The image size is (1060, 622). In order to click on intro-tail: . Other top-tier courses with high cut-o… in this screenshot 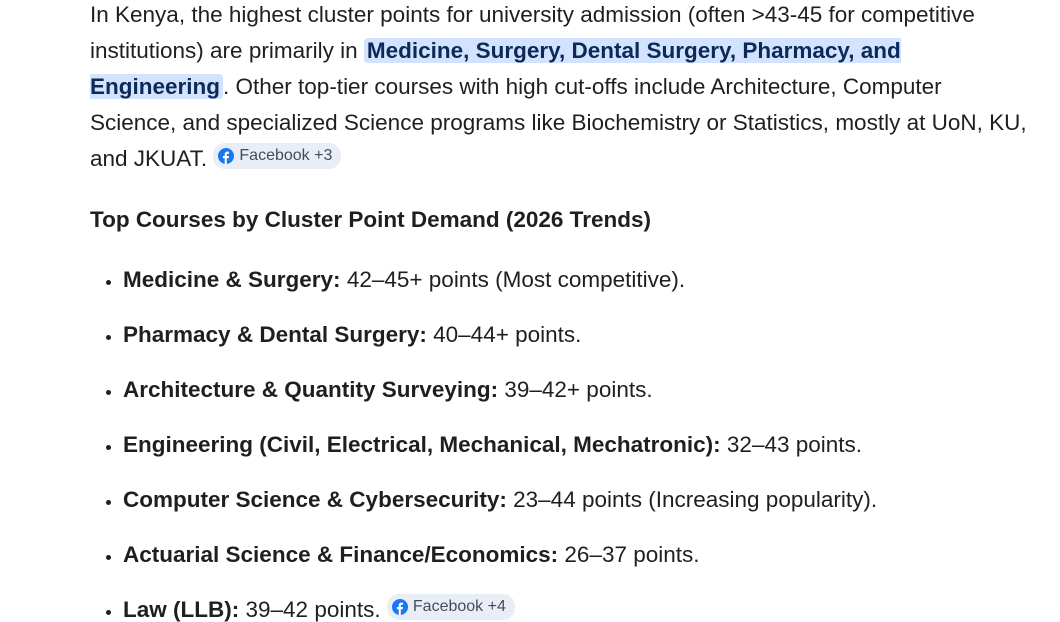, I will do `click(558, 122)`.